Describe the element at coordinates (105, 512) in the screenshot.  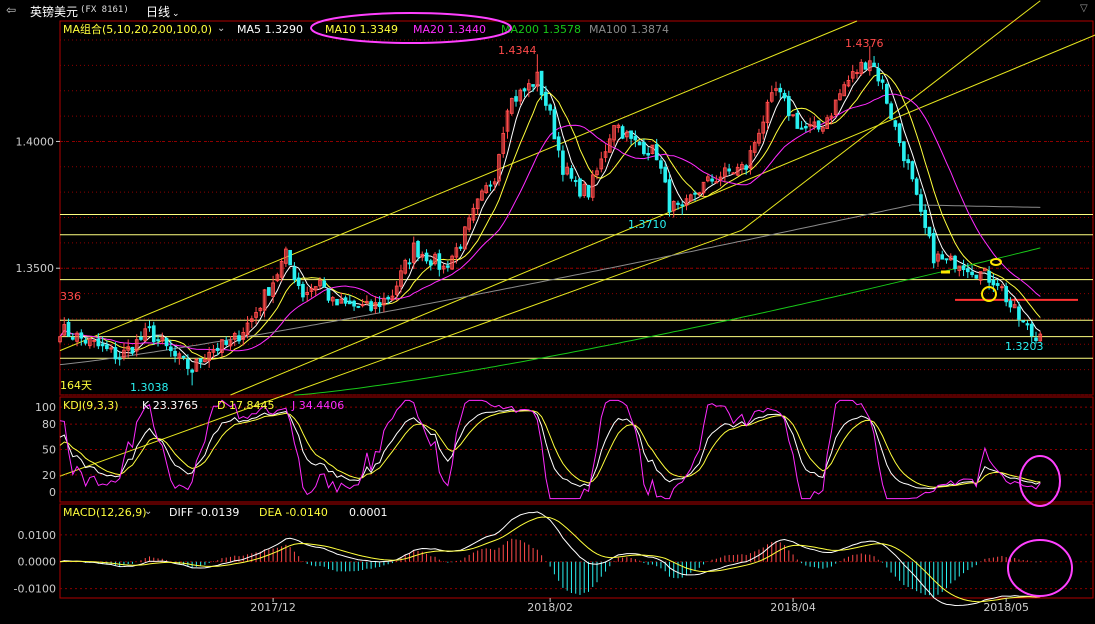
I see `macd-title: MACD(12,26,9)` at that location.